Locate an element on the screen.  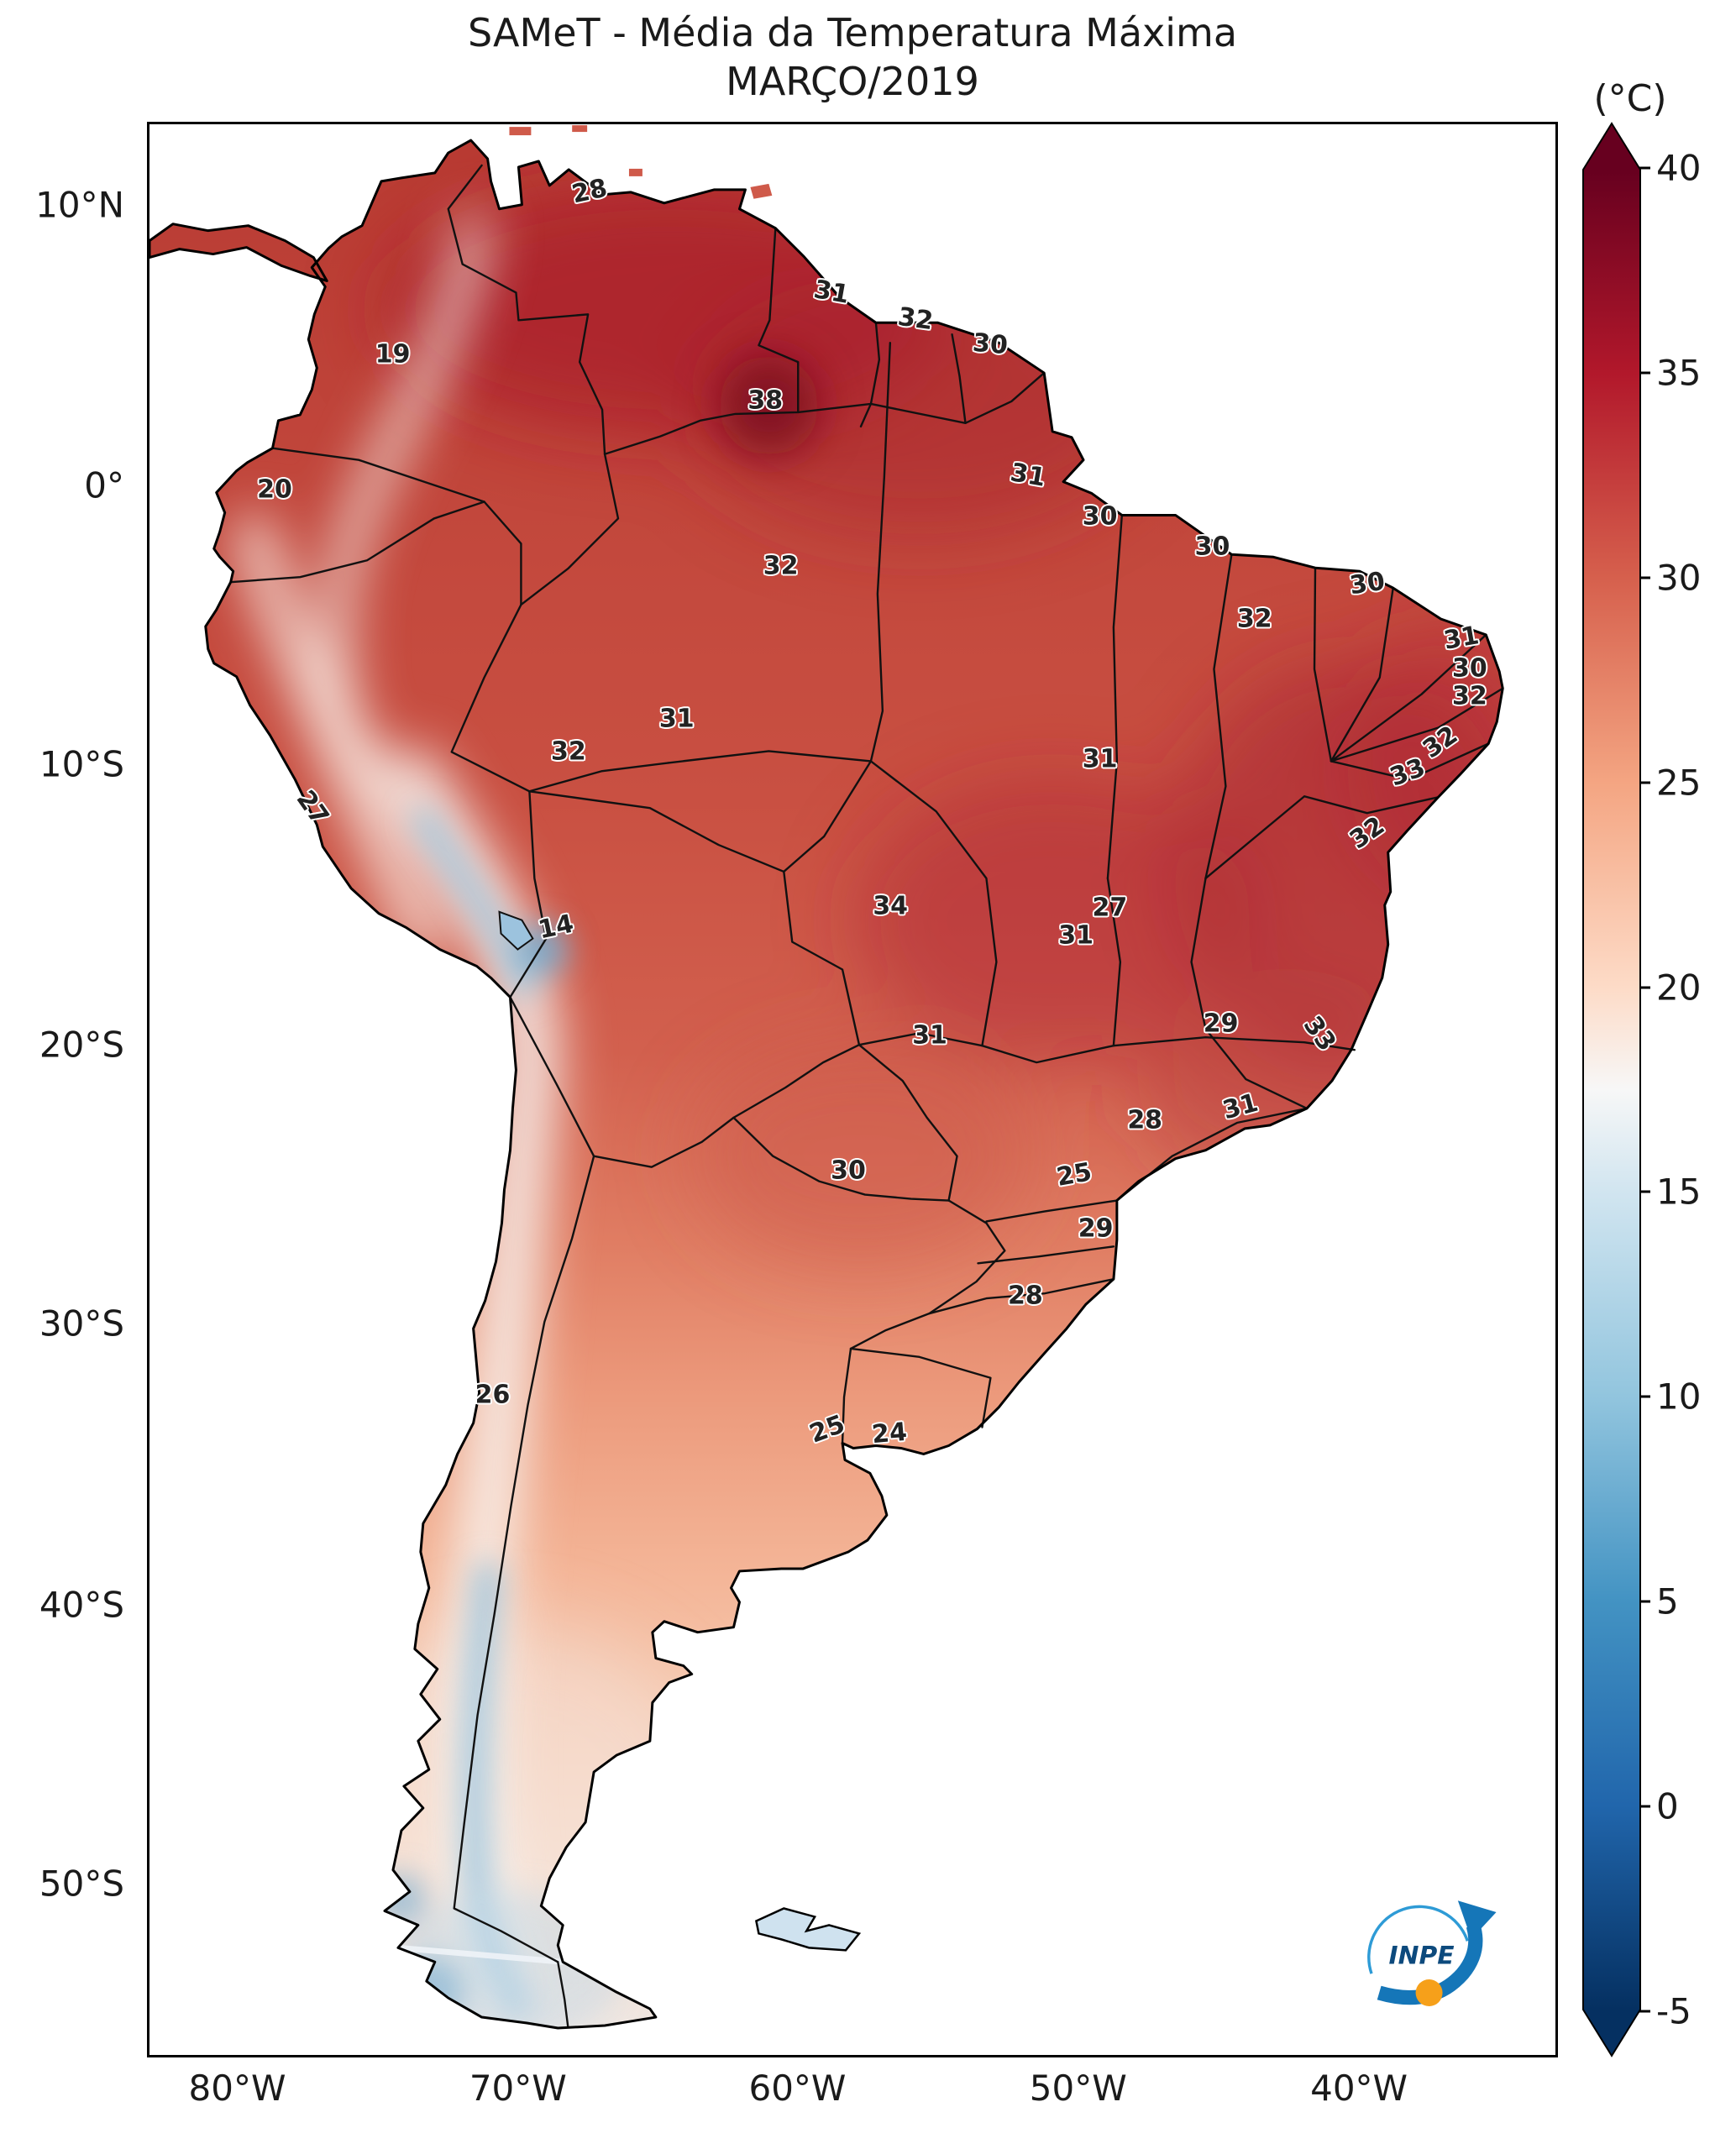
colorbar-tick-label: 15 is located at coordinates (1679, 1192).